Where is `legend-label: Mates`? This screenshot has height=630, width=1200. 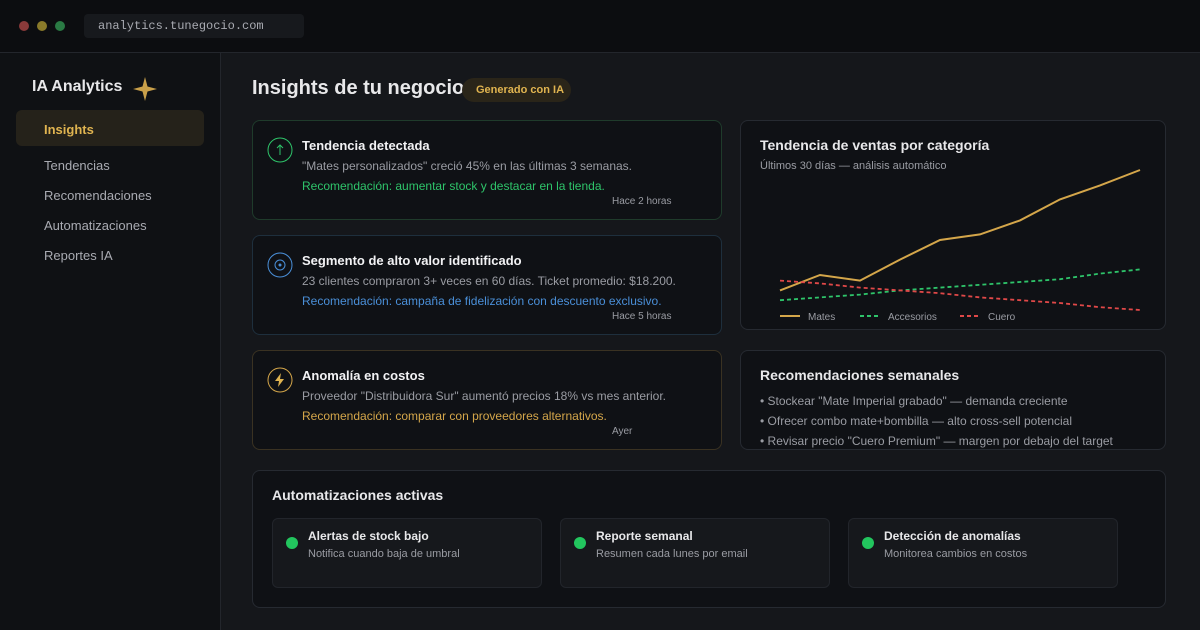
legend-label: Mates is located at coordinates (821, 317).